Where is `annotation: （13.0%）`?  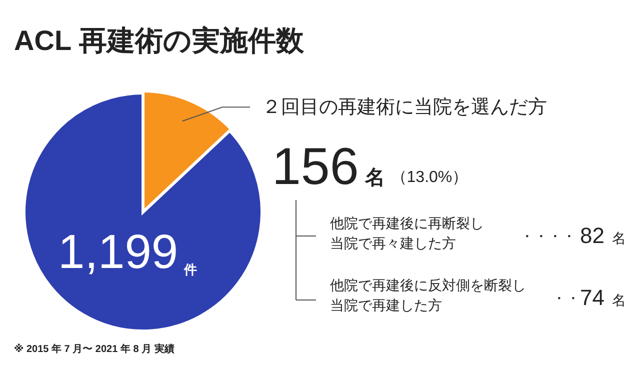
annotation: （13.0%） is located at coordinates (429, 177).